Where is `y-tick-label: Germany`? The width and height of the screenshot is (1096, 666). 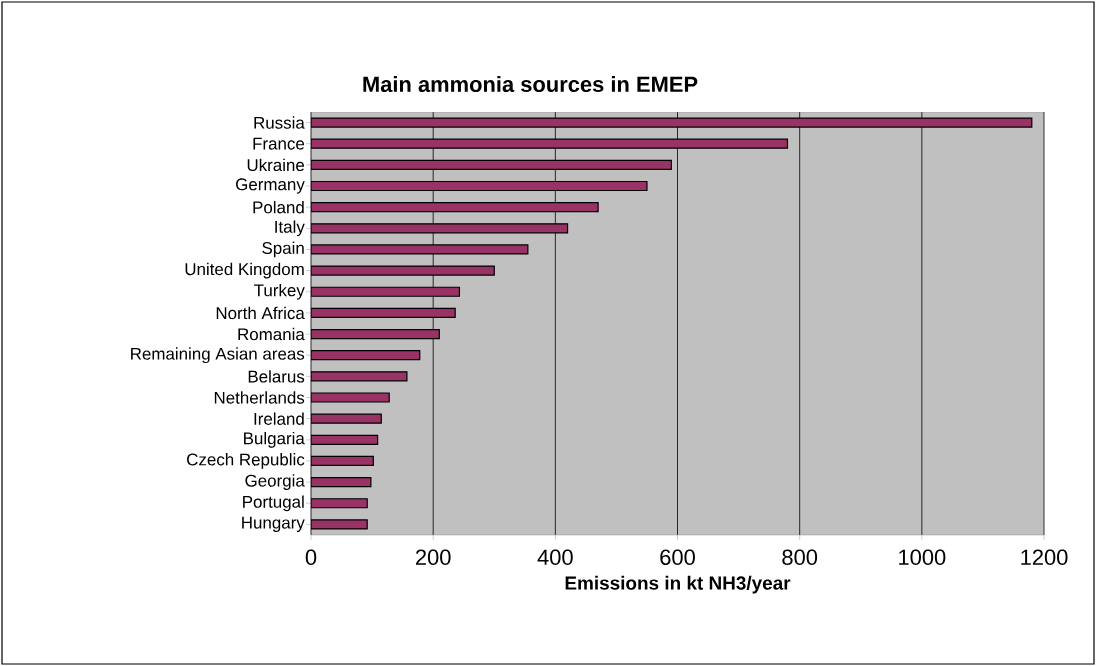
y-tick-label: Germany is located at coordinates (270, 186).